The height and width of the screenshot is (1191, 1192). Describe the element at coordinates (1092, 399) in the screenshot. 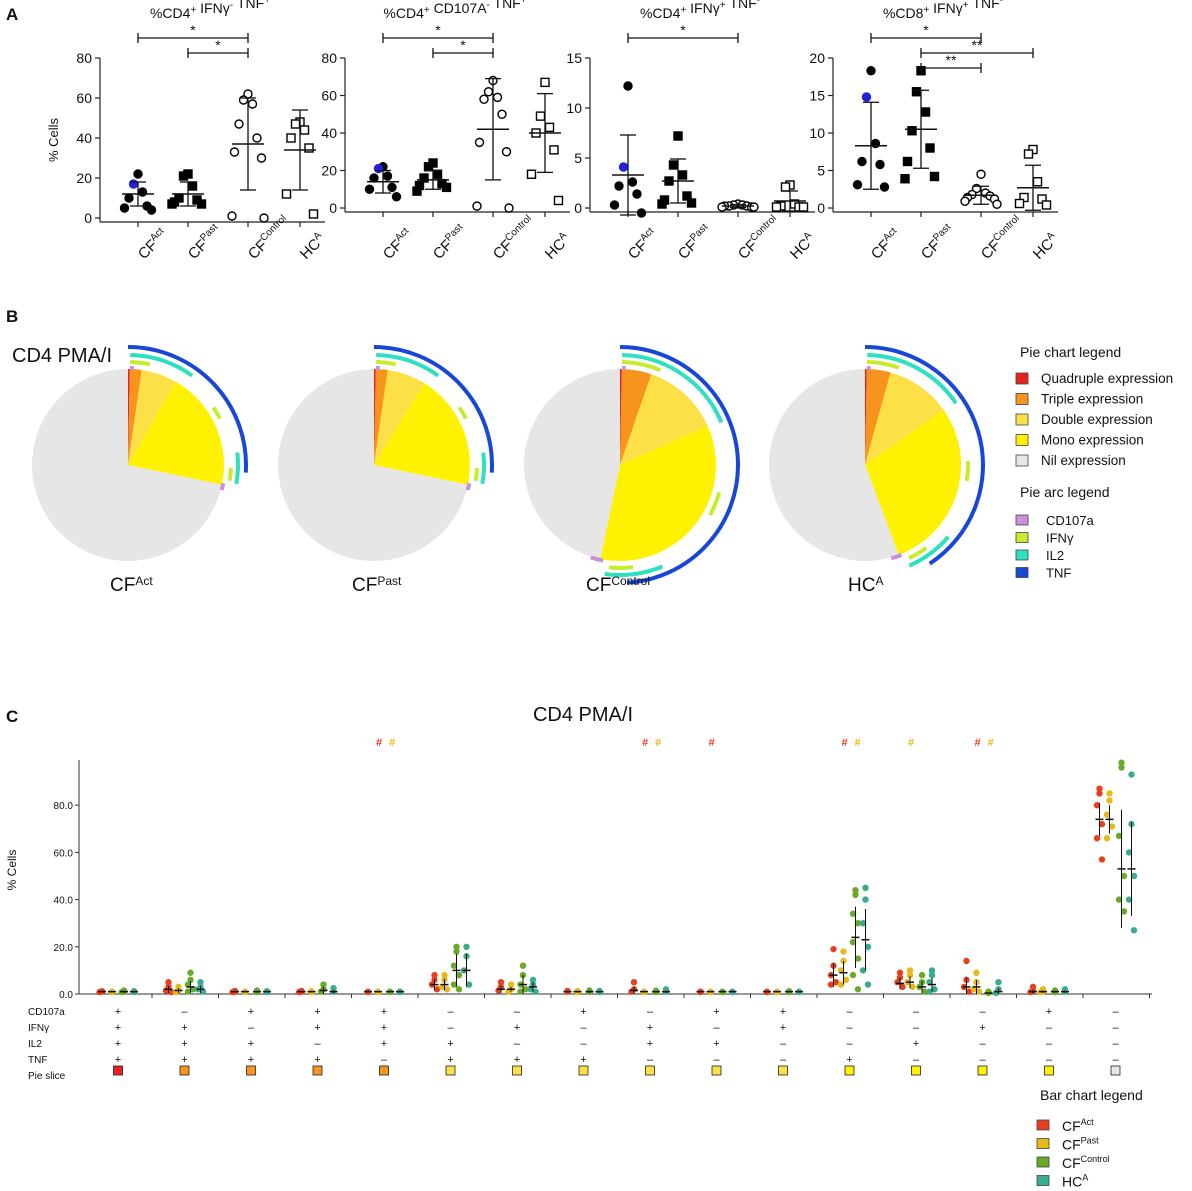

I see `legend-label: Triple expression` at that location.